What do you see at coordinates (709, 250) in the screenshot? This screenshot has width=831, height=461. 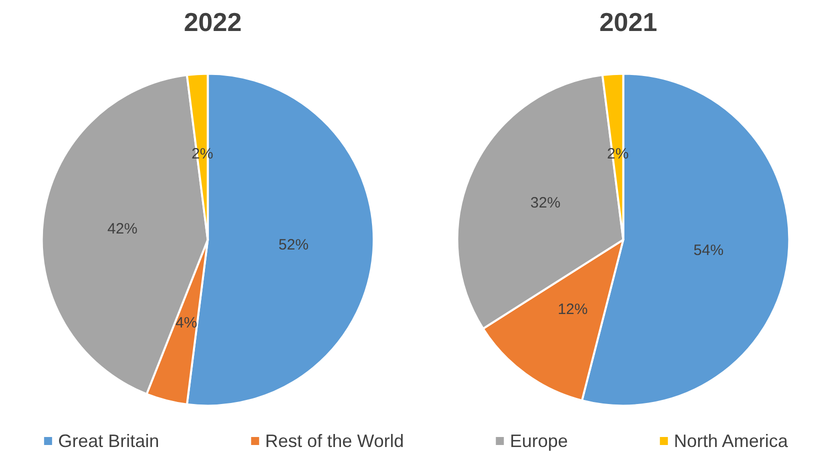 I see `data-label: 54%` at bounding box center [709, 250].